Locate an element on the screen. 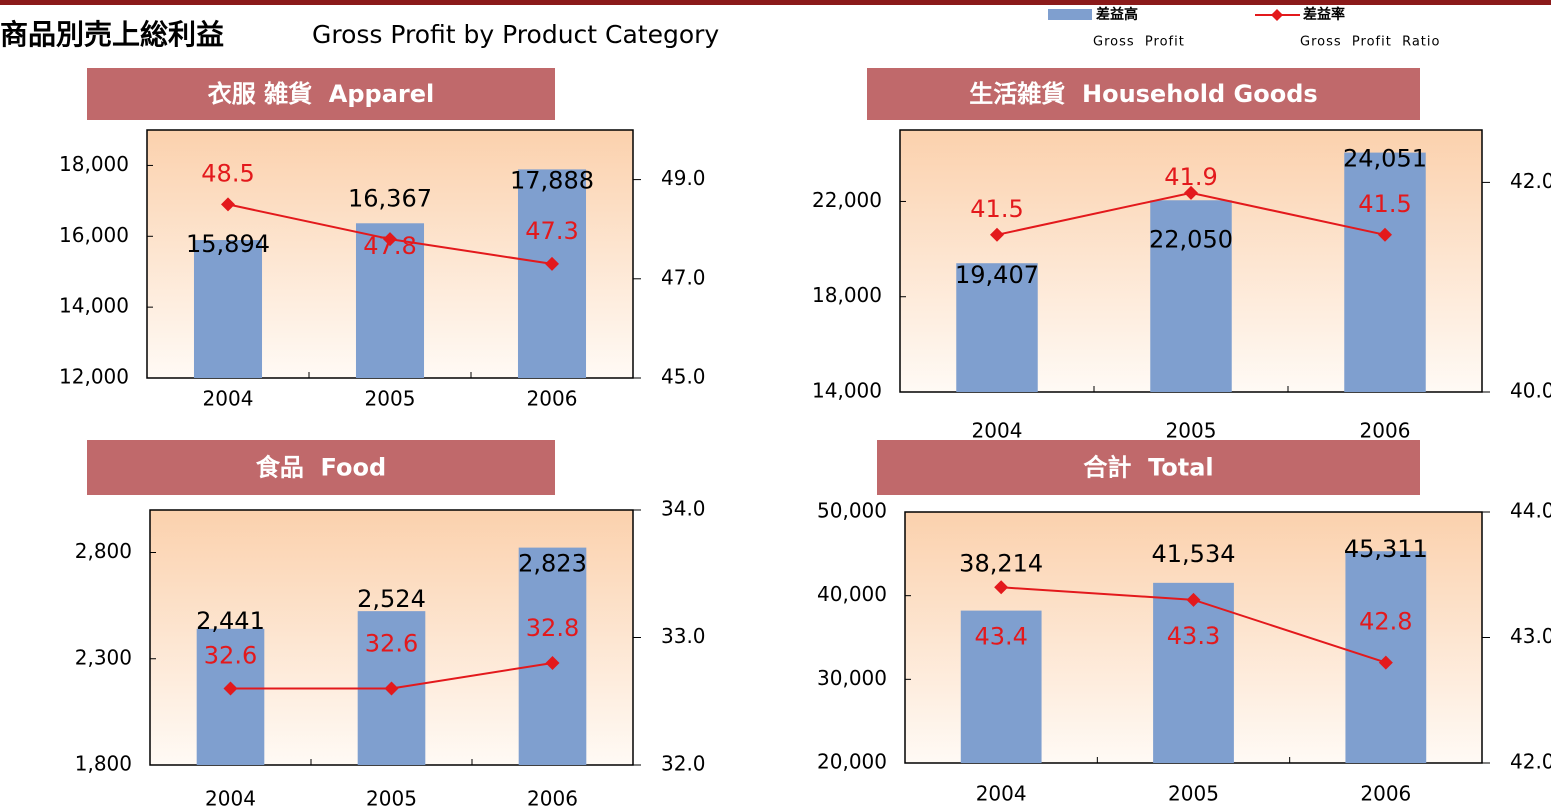 This screenshot has width=1551, height=810. ratio-value-label: 47.3 is located at coordinates (551, 231).